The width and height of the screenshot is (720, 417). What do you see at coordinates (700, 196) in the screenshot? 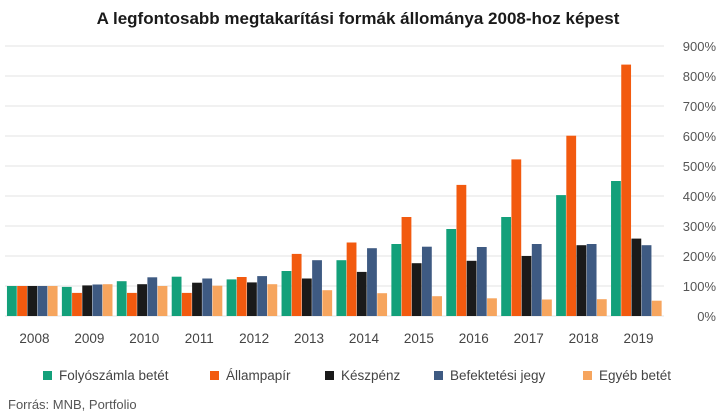
I see `y-tick-label: 400%` at bounding box center [700, 196].